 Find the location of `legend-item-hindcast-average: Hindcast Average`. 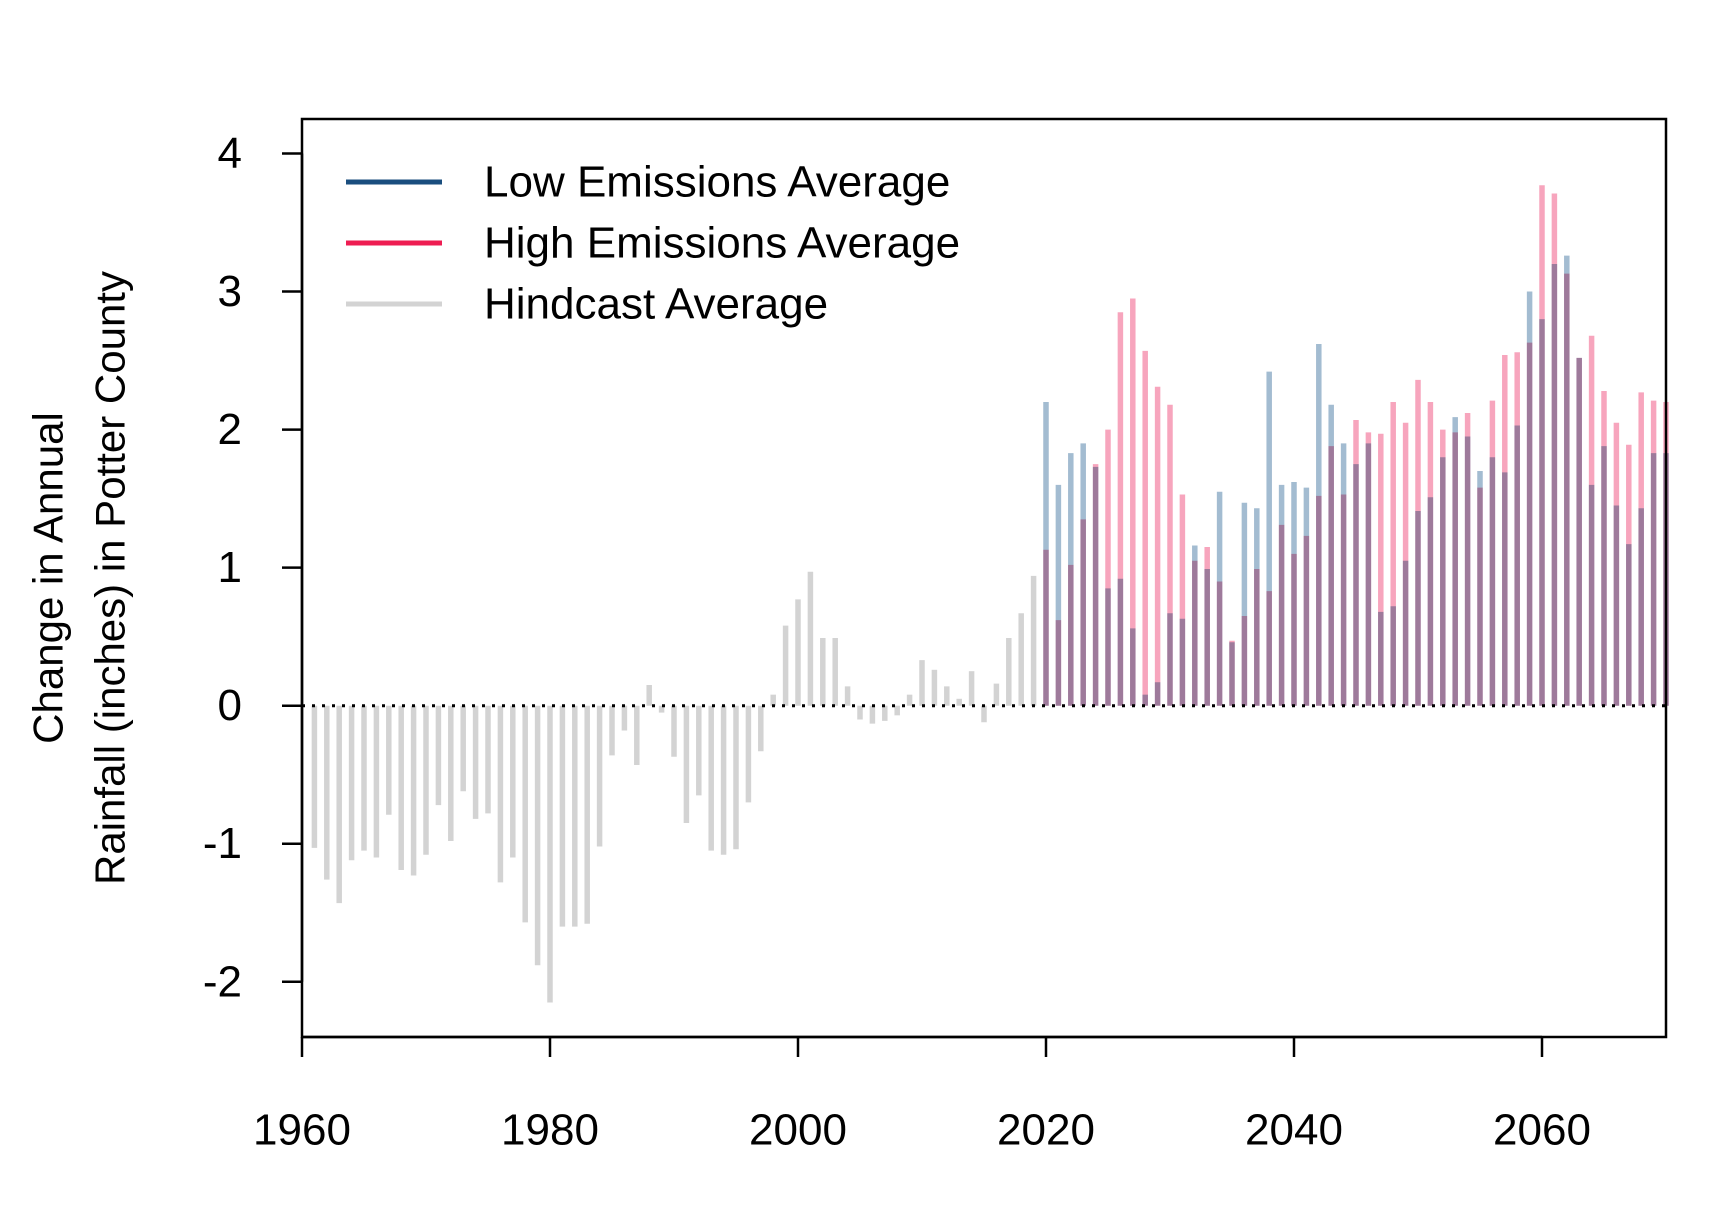

legend-item-hindcast-average: Hindcast Average is located at coordinates (587, 304).